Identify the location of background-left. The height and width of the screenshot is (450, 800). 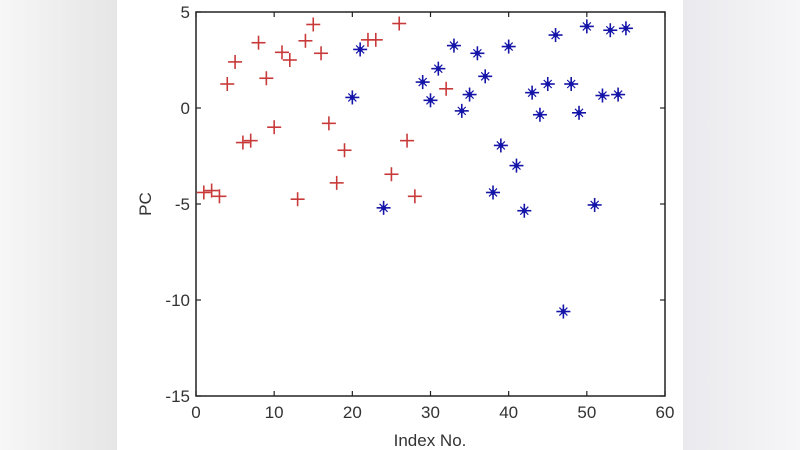
(58, 225).